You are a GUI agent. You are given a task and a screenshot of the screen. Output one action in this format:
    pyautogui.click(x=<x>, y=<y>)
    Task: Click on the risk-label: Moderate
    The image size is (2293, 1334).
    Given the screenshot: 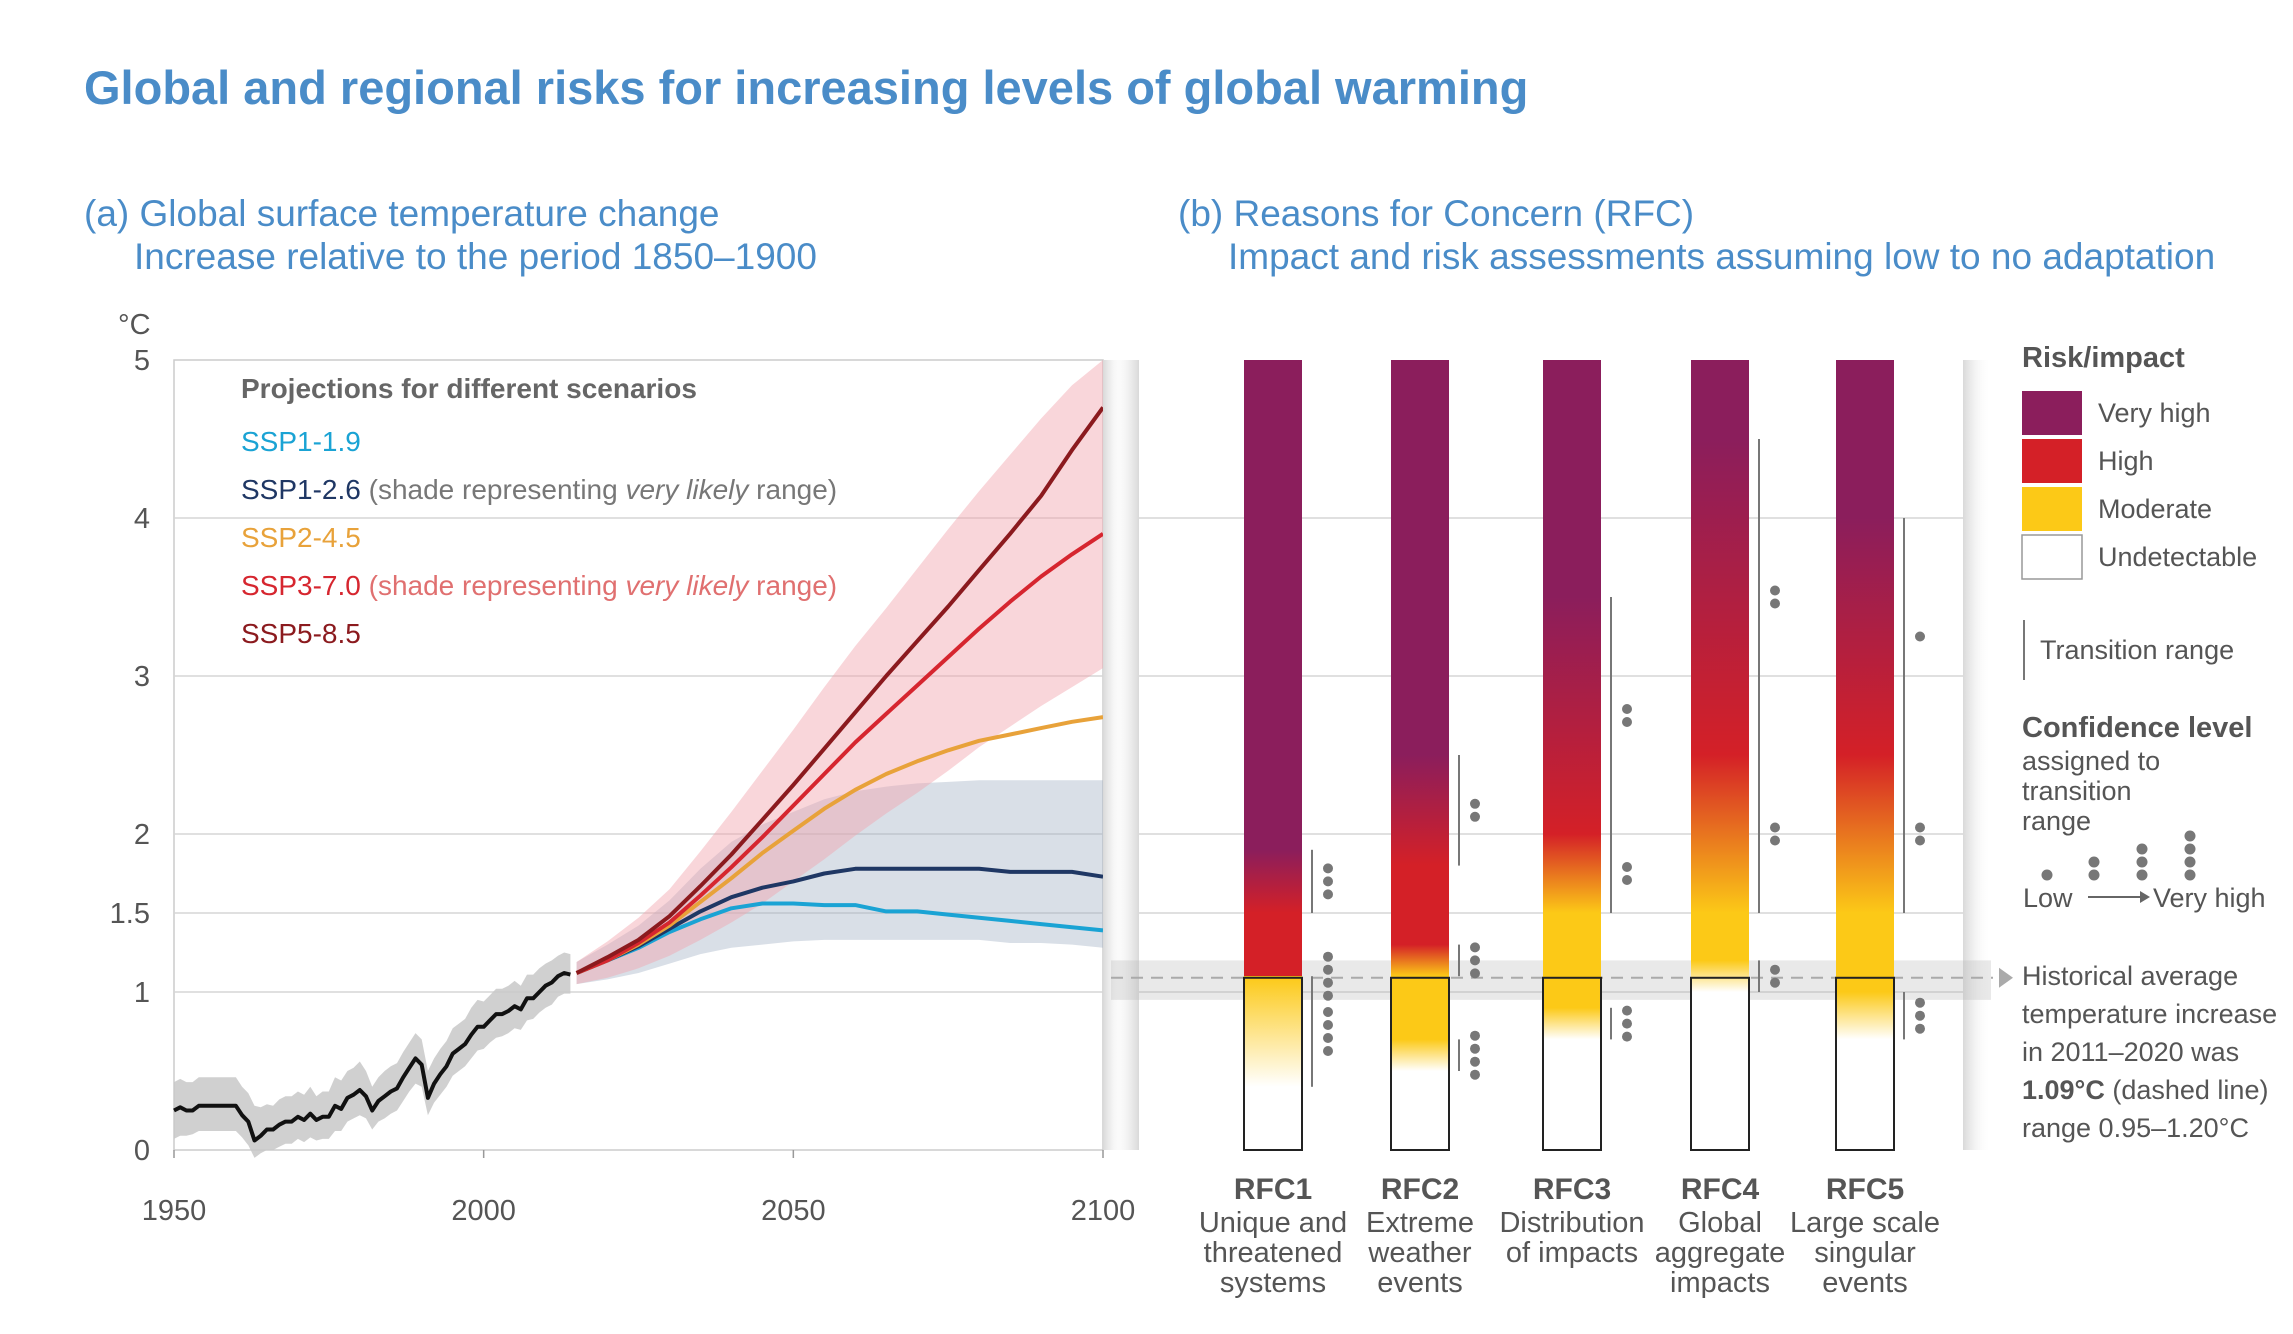 What is the action you would take?
    pyautogui.click(x=2155, y=509)
    